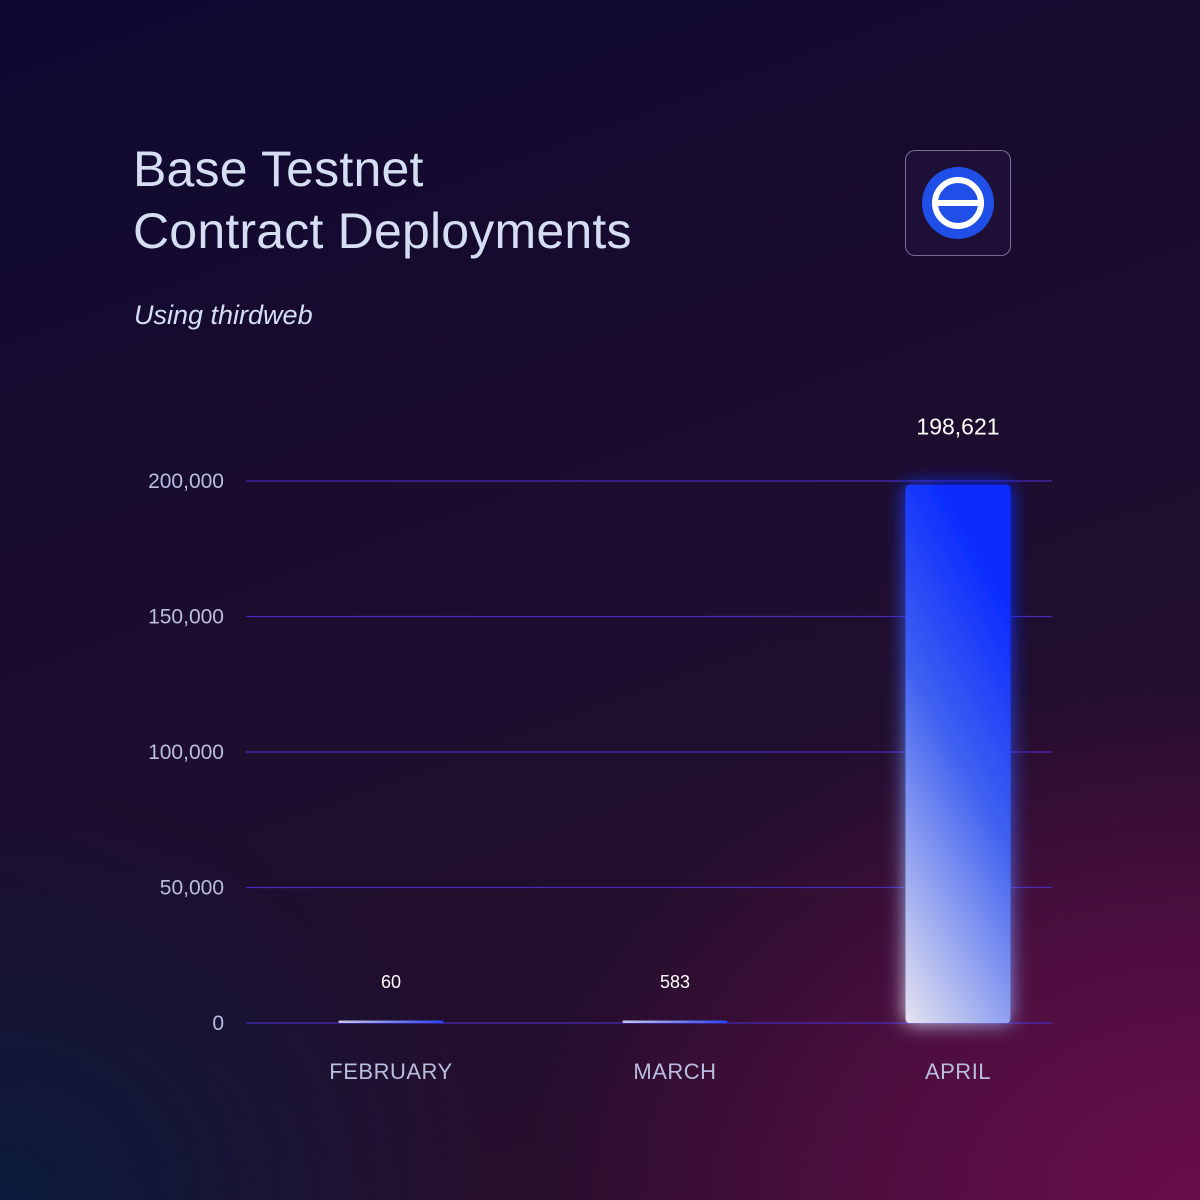 The width and height of the screenshot is (1200, 1200). Describe the element at coordinates (958, 1071) in the screenshot. I see `x-tick-label: APRIL` at that location.